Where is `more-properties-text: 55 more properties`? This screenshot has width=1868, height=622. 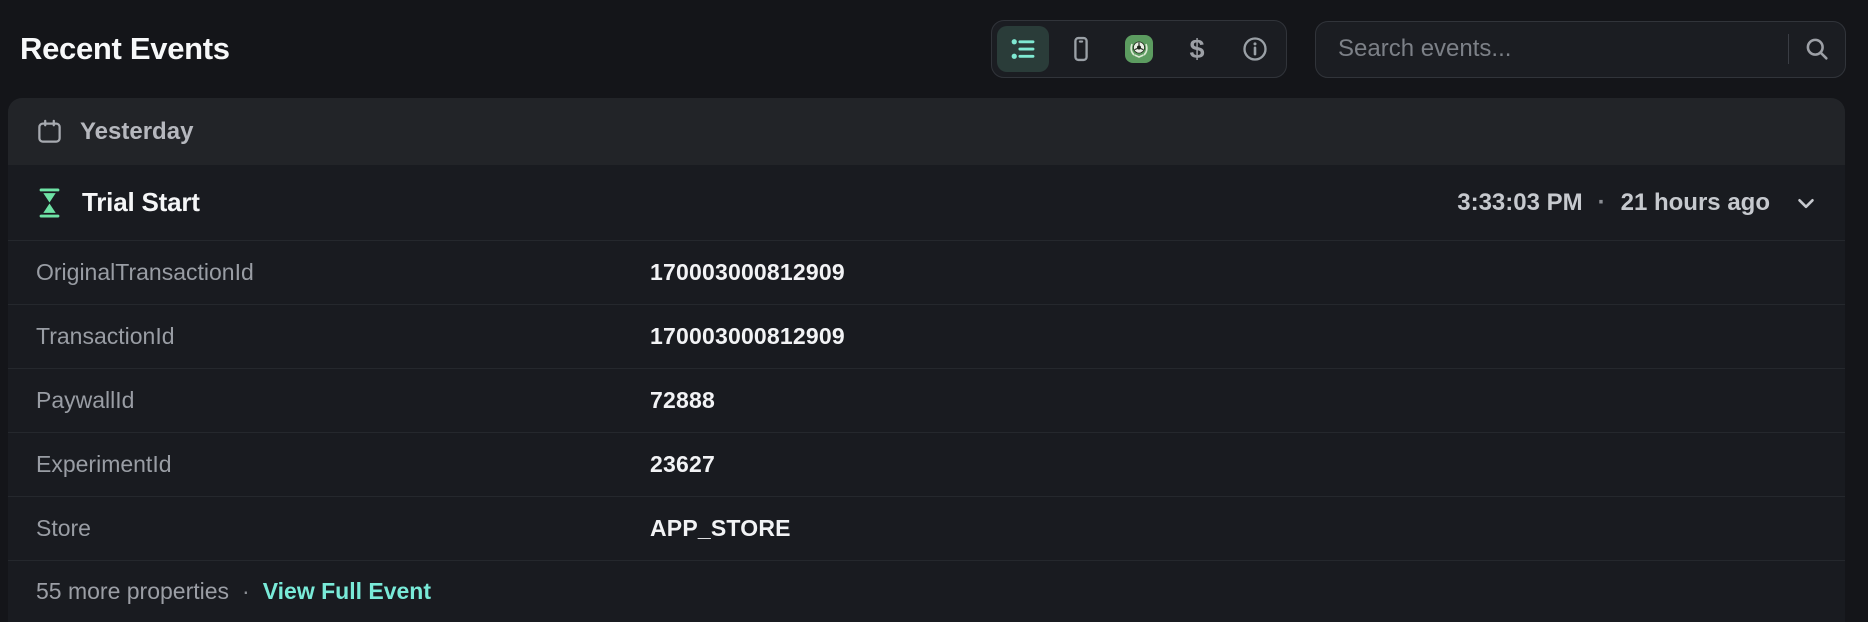
more-properties-text: 55 more properties is located at coordinates (133, 591).